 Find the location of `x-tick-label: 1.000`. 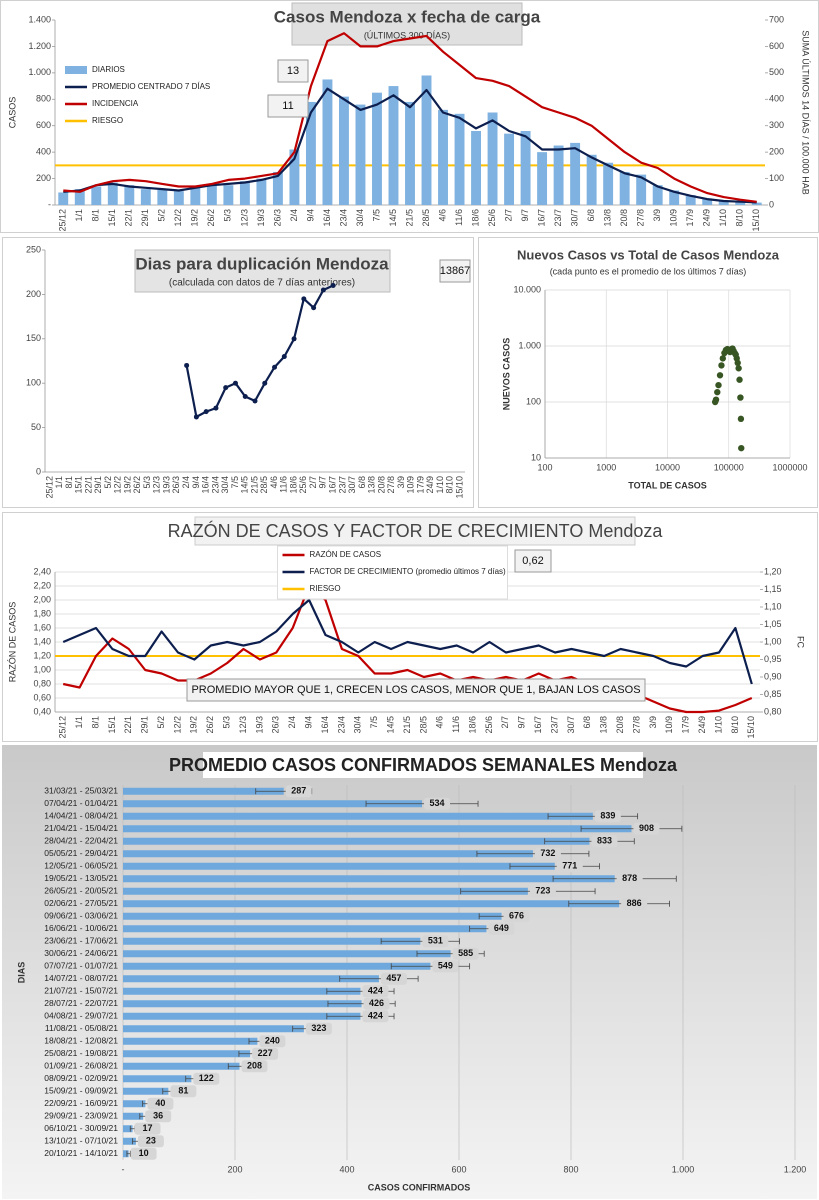

x-tick-label: 1.000 is located at coordinates (683, 1169).